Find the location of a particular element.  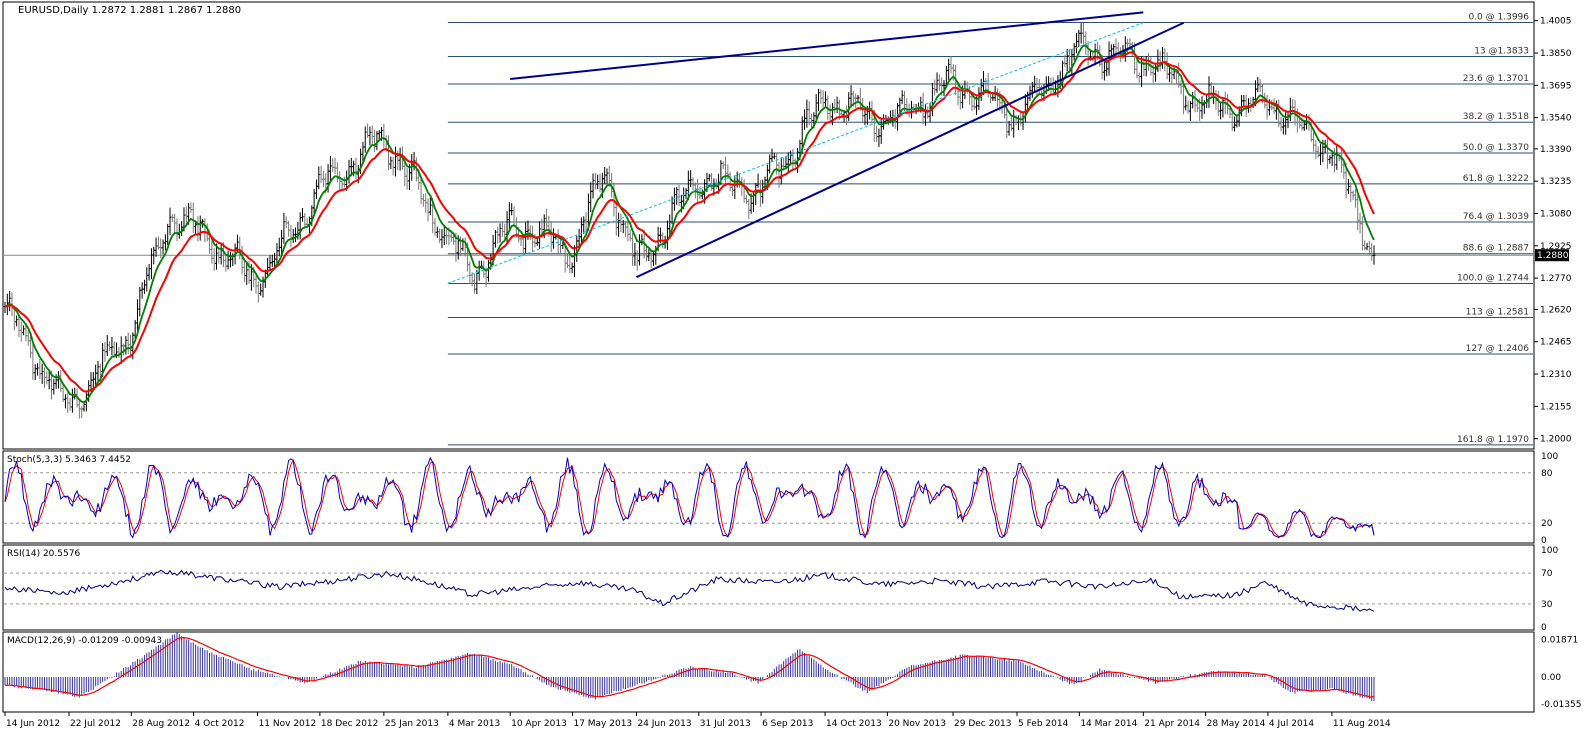

price-tick-label-6: 1.3080 is located at coordinates (1556, 215).